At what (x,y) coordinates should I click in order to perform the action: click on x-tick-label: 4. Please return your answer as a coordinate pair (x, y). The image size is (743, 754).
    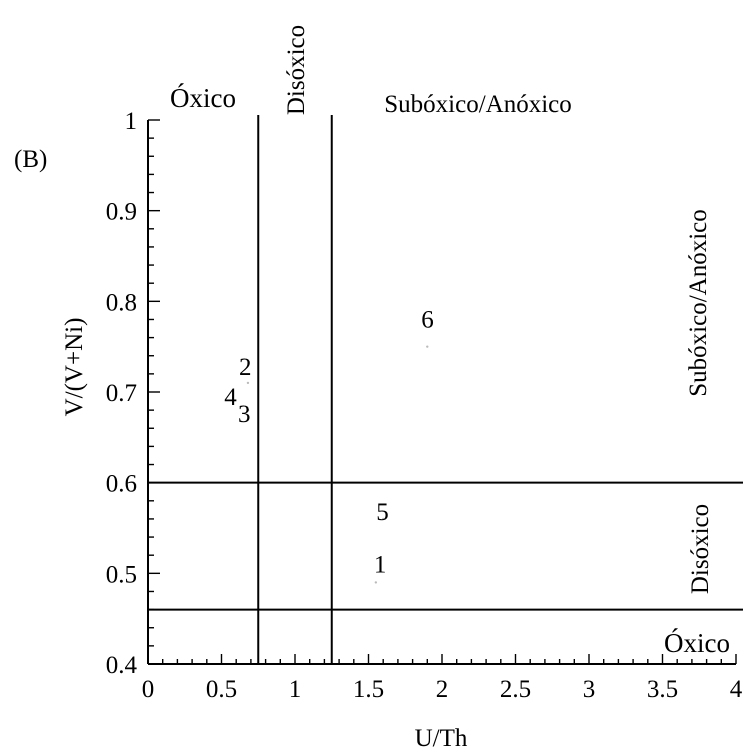
    Looking at the image, I should click on (736, 689).